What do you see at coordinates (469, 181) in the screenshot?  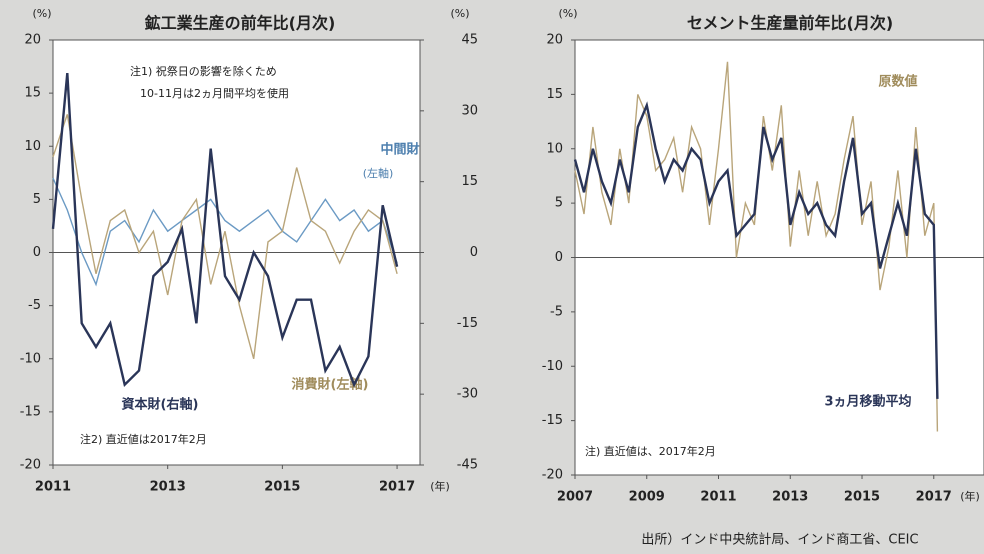 I see `y2-tick-label: 15` at bounding box center [469, 181].